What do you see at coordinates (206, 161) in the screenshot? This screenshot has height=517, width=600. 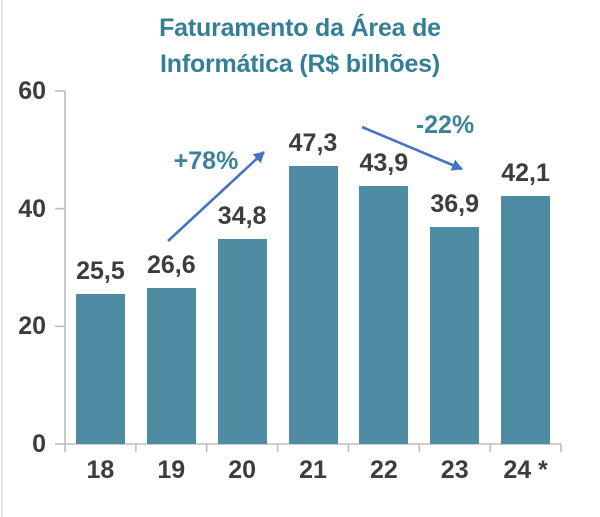 I see `increase-annotation: +78%` at bounding box center [206, 161].